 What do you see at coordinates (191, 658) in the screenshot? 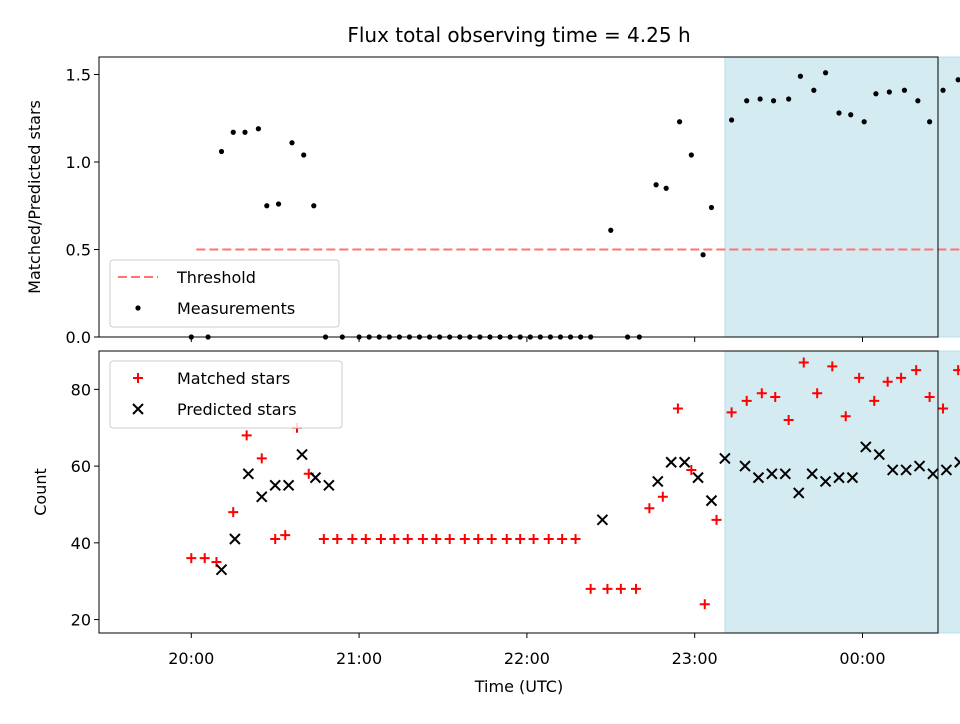
I see `x-tick-label: 20:00` at bounding box center [191, 658].